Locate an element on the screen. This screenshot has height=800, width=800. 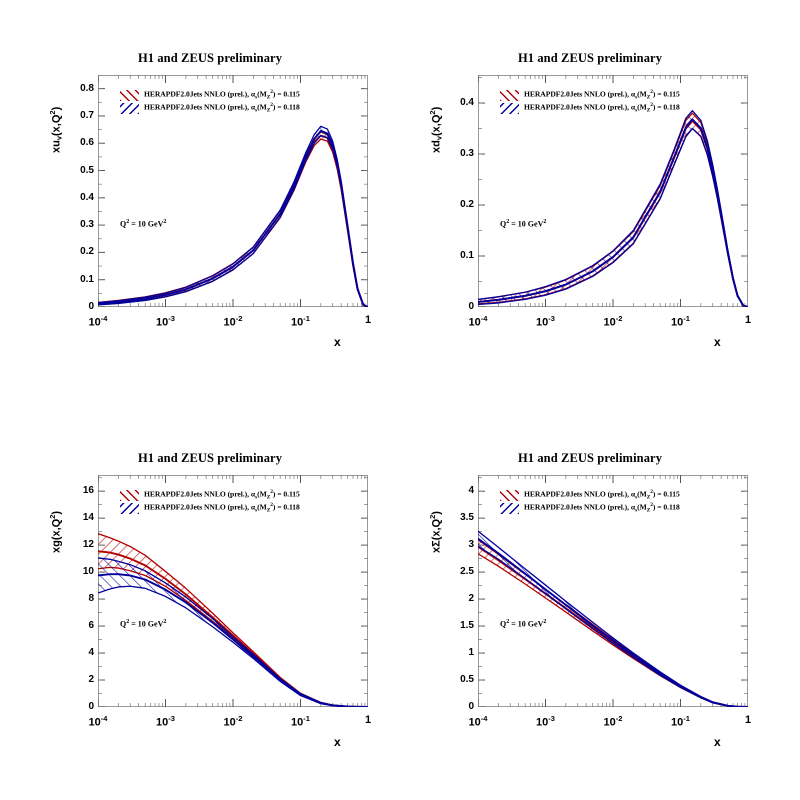
y-tick-label: 2.5 is located at coordinates (467, 572).